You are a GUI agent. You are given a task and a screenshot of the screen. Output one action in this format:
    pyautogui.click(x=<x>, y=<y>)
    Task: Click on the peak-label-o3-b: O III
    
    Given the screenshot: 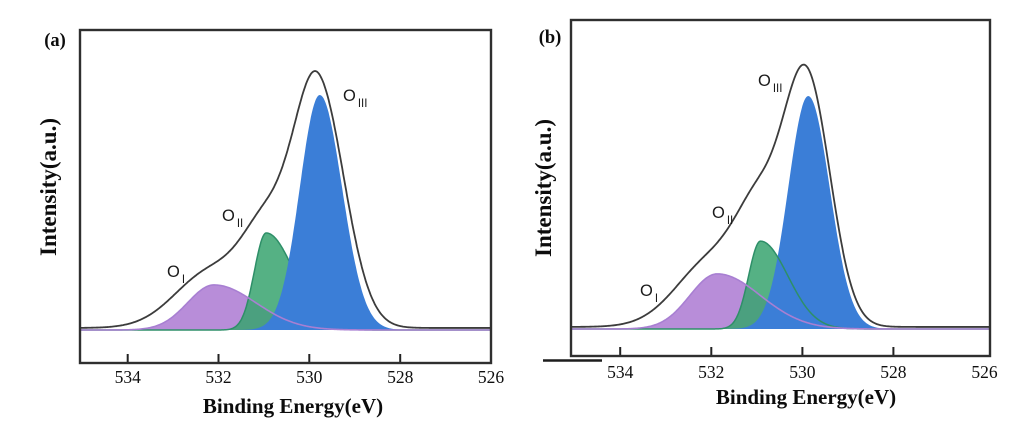 What is the action you would take?
    pyautogui.click(x=770, y=83)
    